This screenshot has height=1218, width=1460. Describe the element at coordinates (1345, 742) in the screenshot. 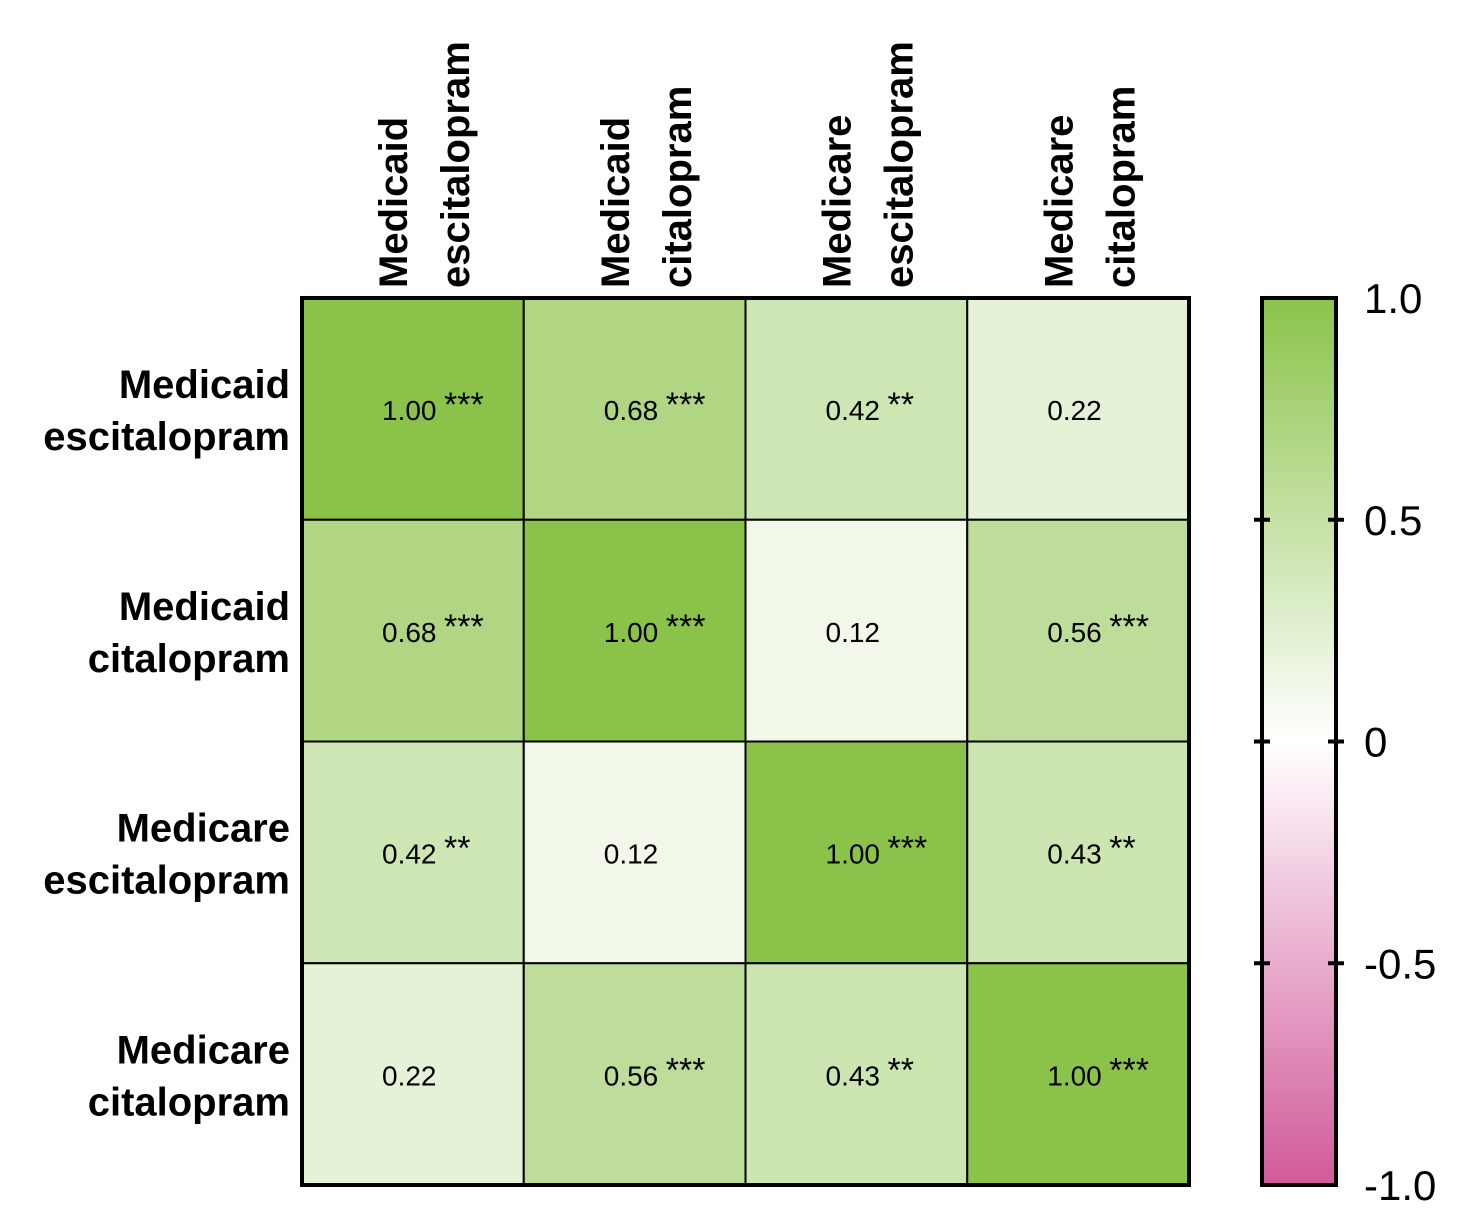

I see `colorbar: 1.0 0.5 0 -0.5 -1.0` at that location.